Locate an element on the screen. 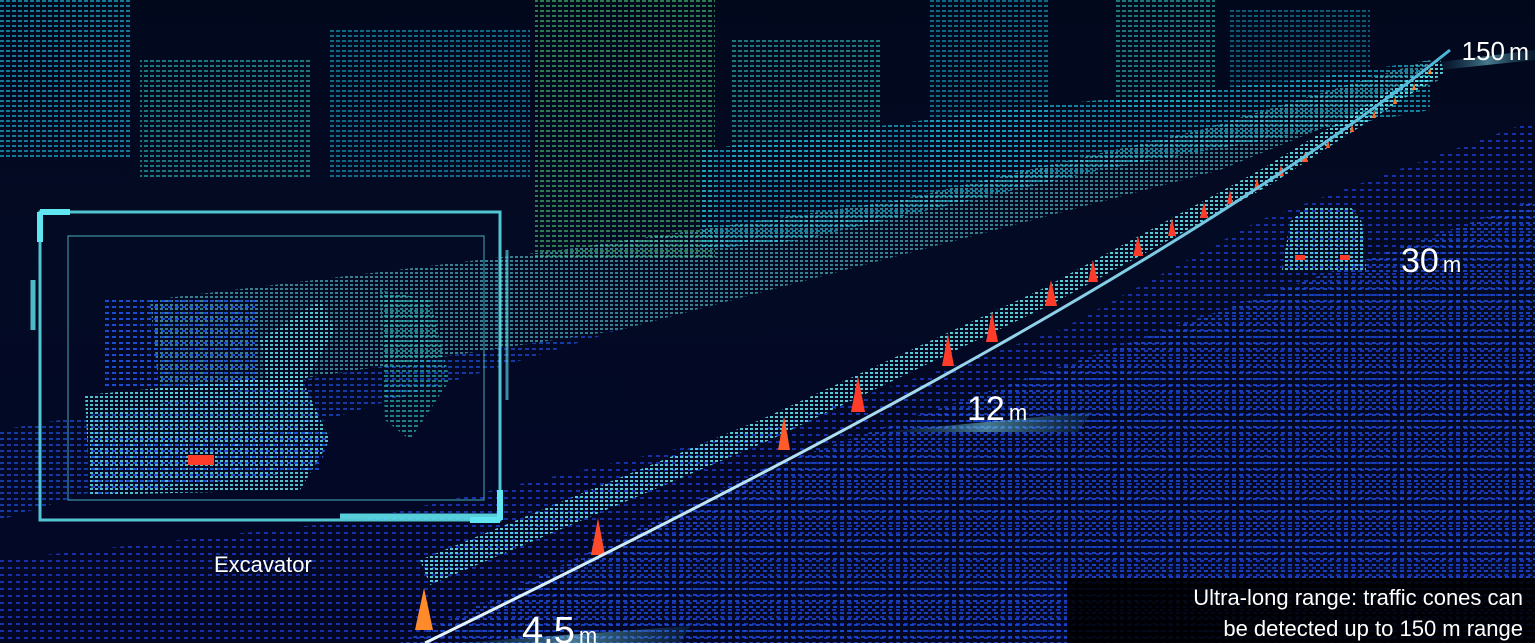 The height and width of the screenshot is (643, 1535). excavator-point-cloud is located at coordinates (267, 392).